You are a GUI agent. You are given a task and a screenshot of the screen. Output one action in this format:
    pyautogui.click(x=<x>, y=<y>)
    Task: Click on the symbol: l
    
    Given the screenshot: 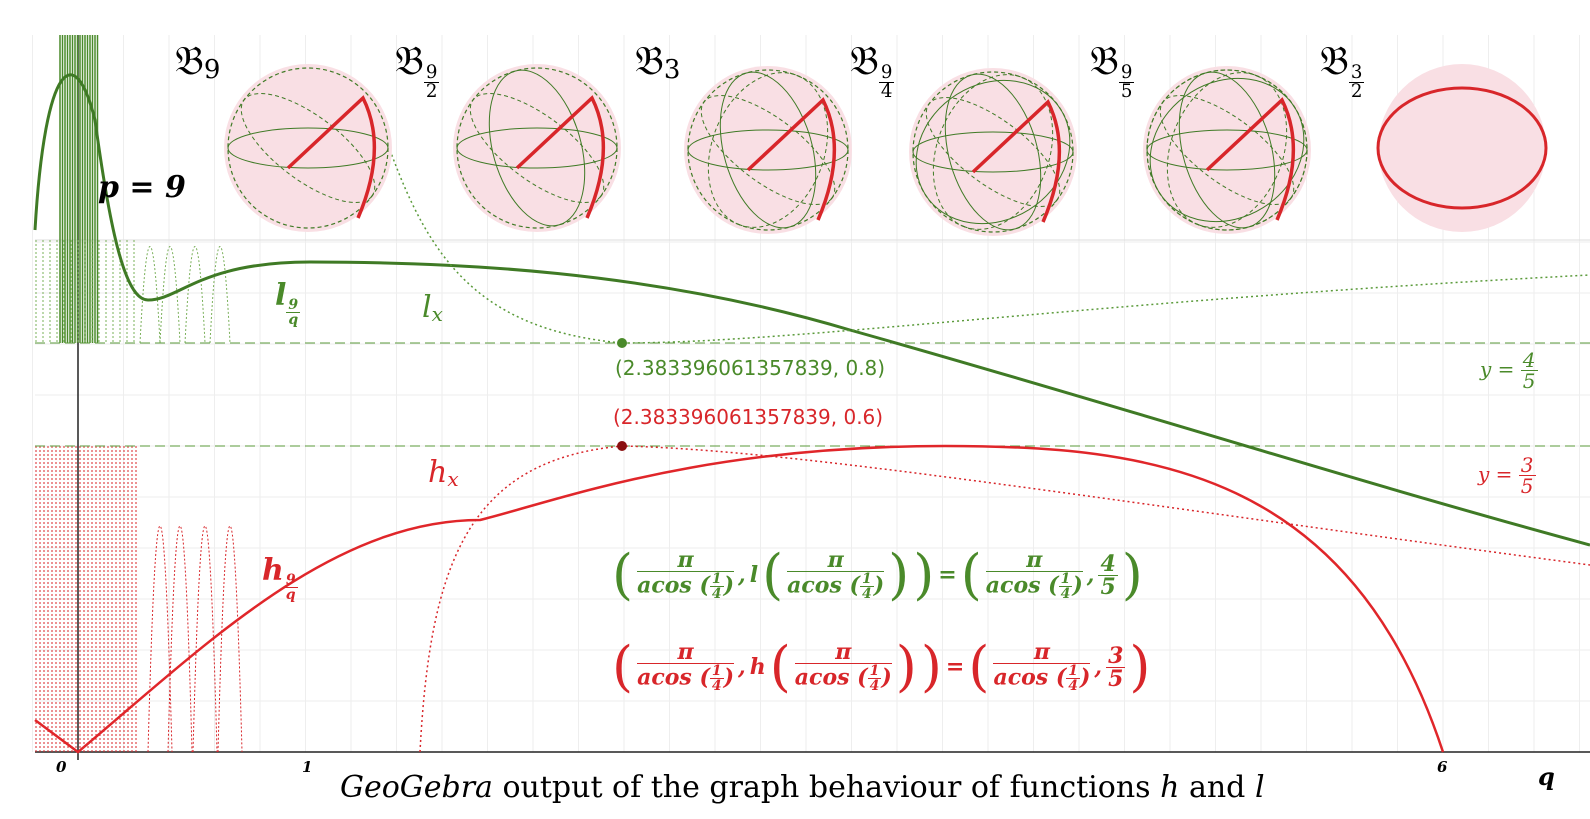 What is the action you would take?
    pyautogui.click(x=281, y=295)
    